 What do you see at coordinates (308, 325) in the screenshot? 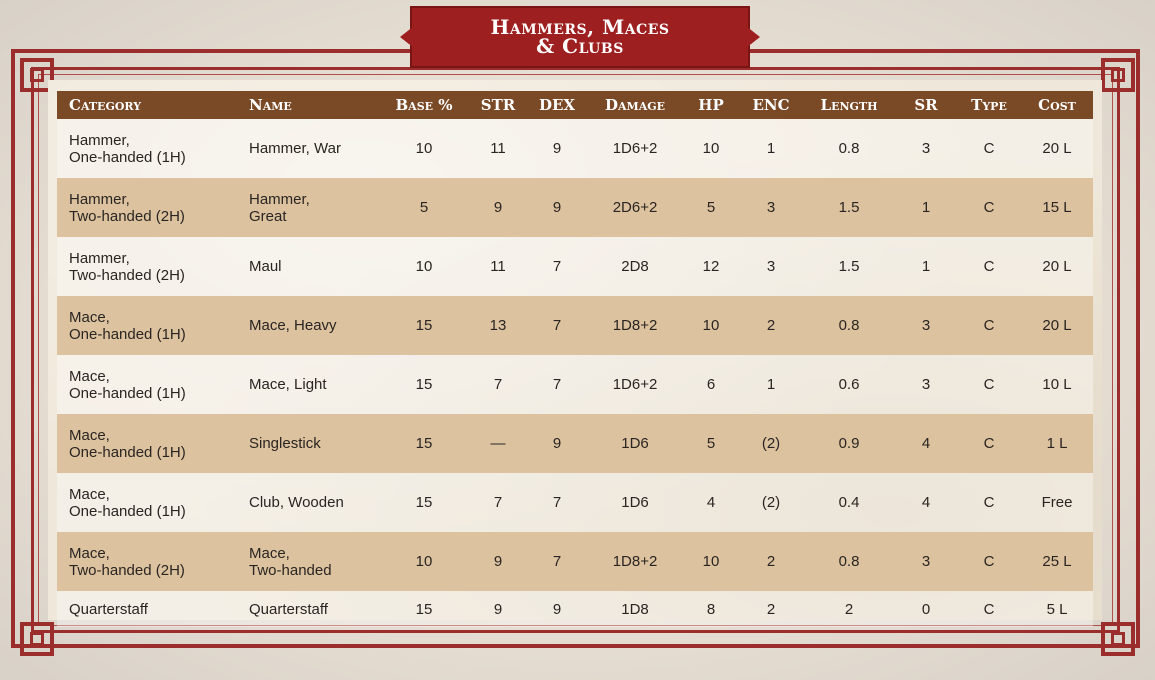
I see `cell-name: Mace, Heavy` at bounding box center [308, 325].